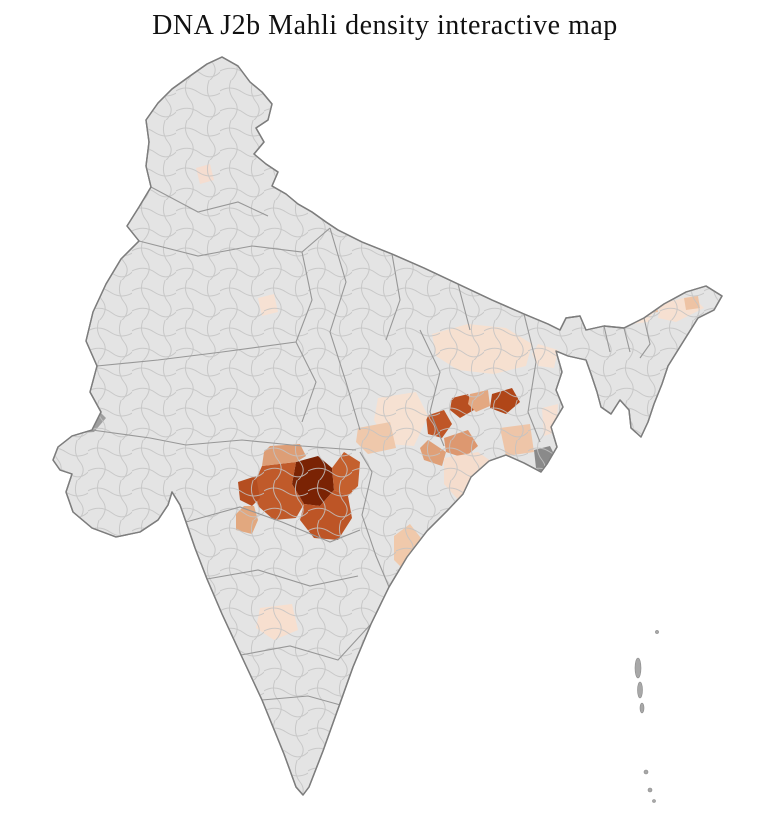 This screenshot has width=770, height=813. I want to click on andaman-nicobar-islands, so click(646, 716).